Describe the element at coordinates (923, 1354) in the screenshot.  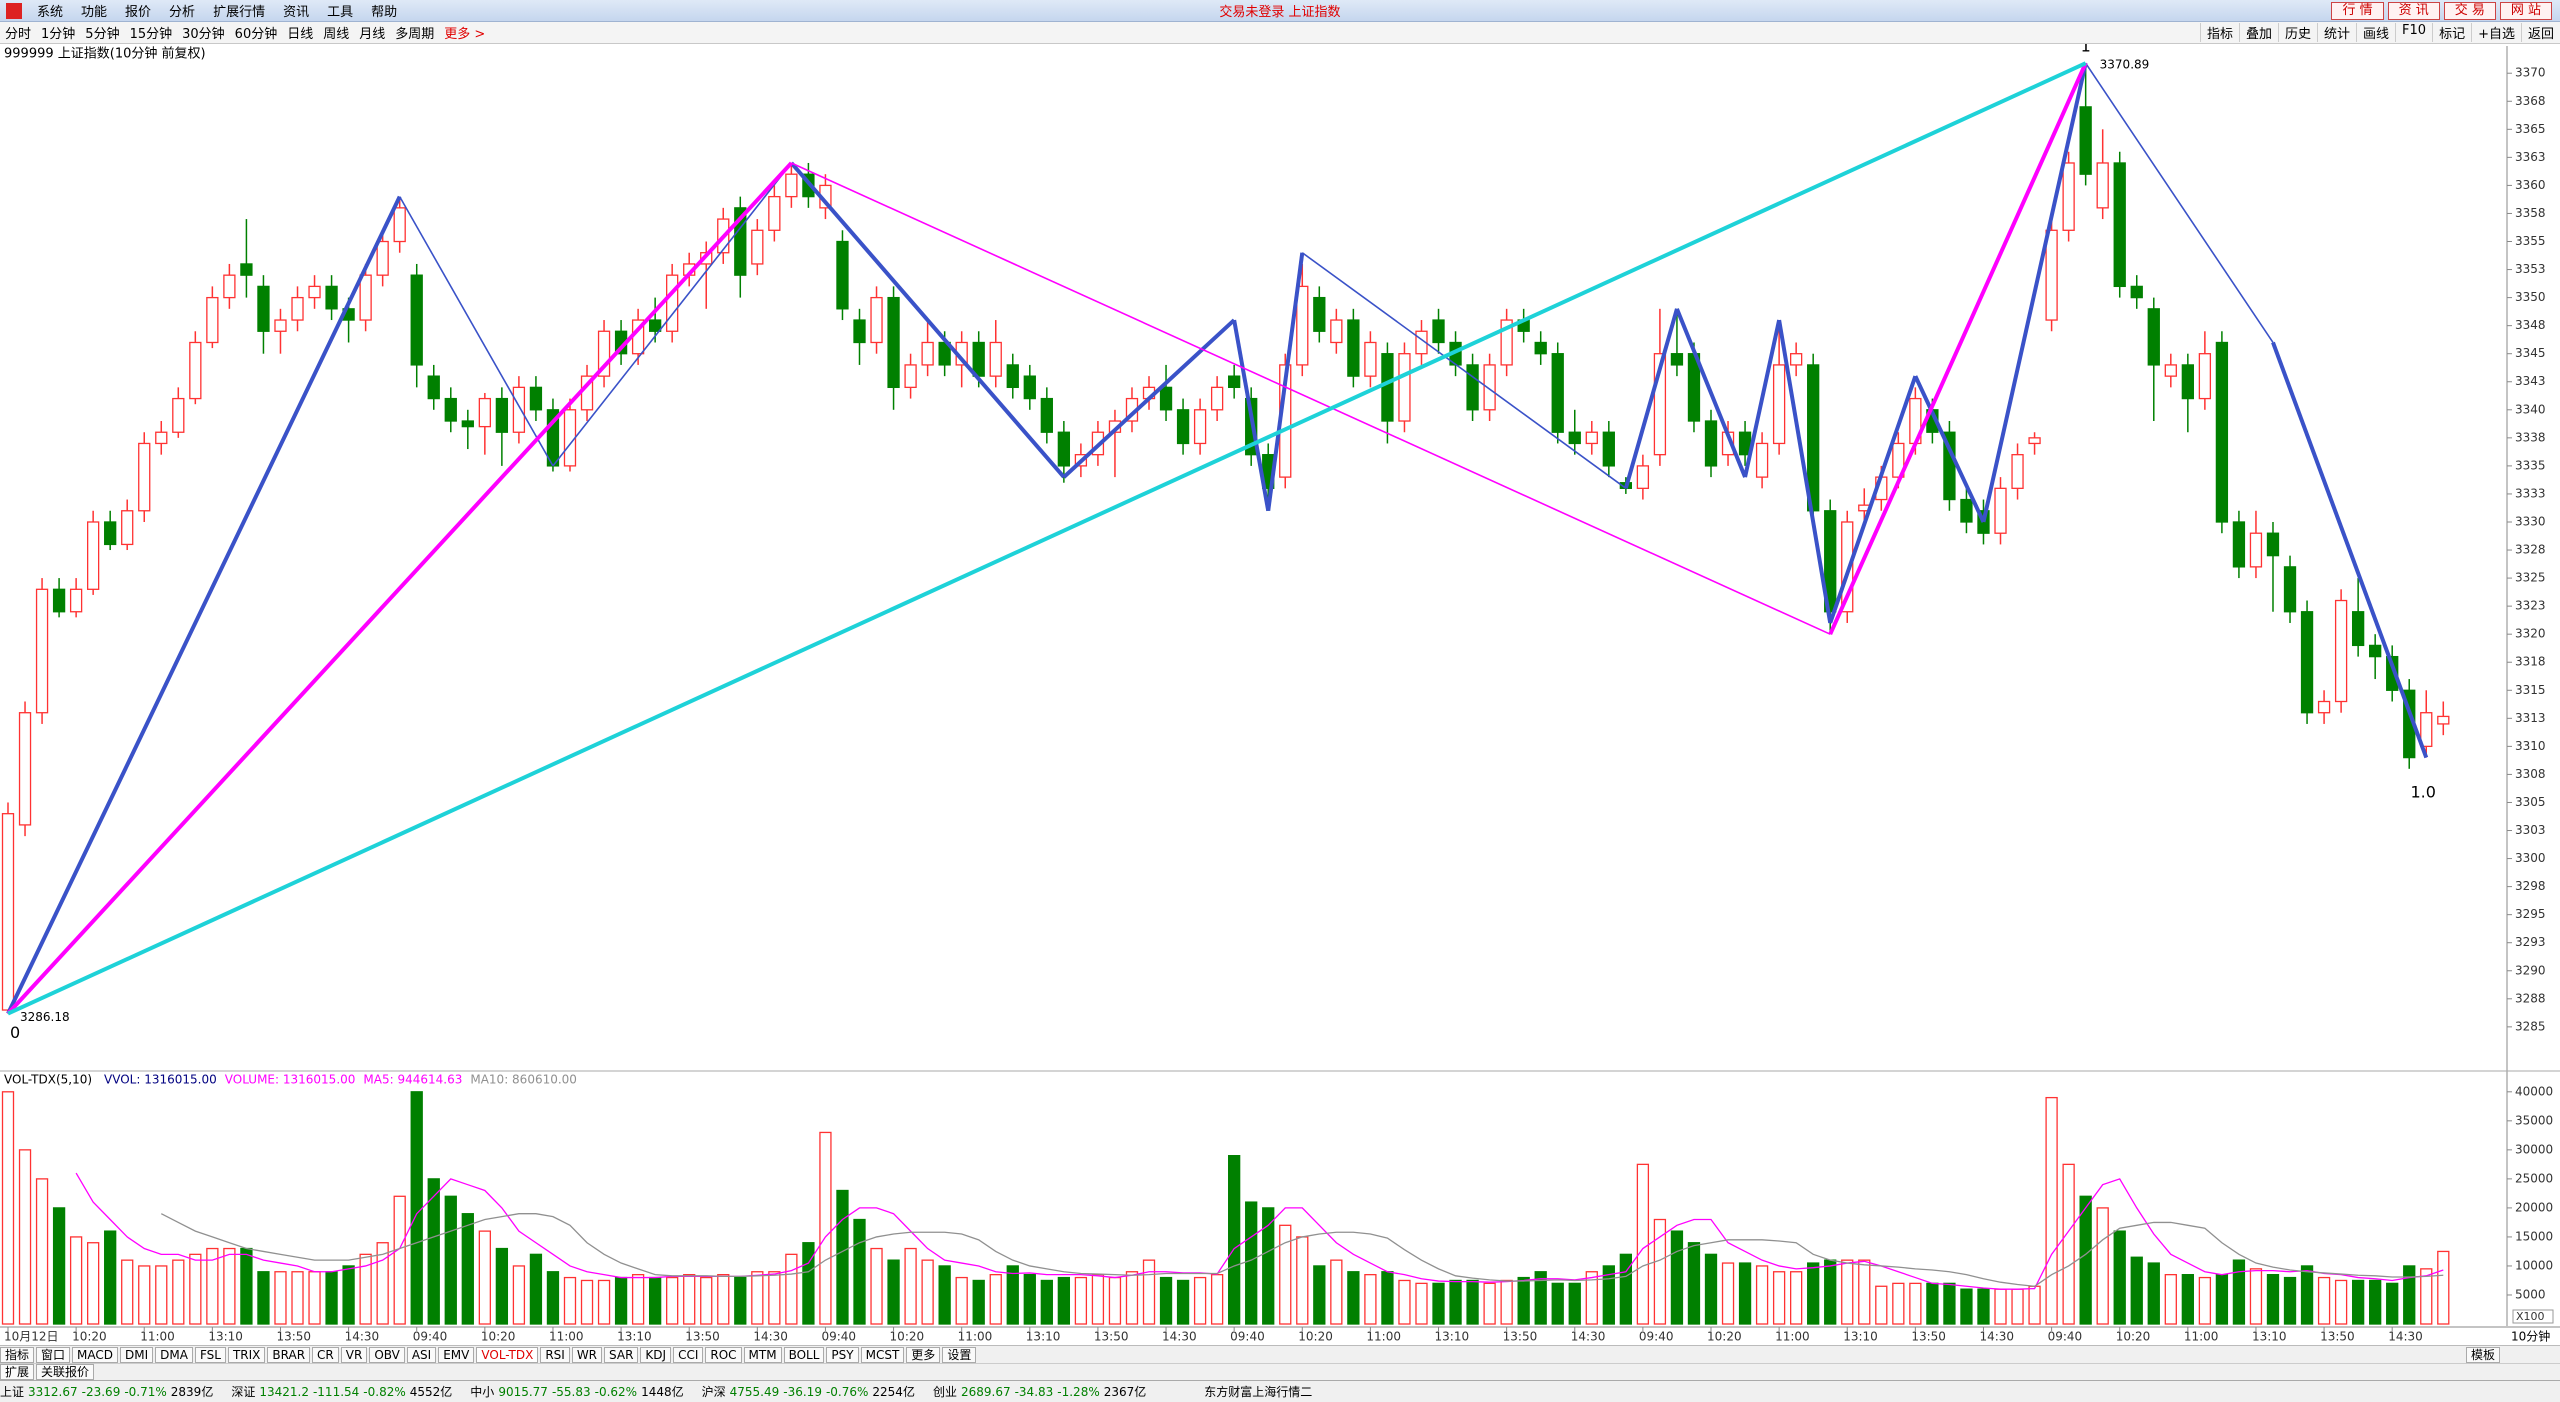
I see `indicator-tab: 更多` at that location.